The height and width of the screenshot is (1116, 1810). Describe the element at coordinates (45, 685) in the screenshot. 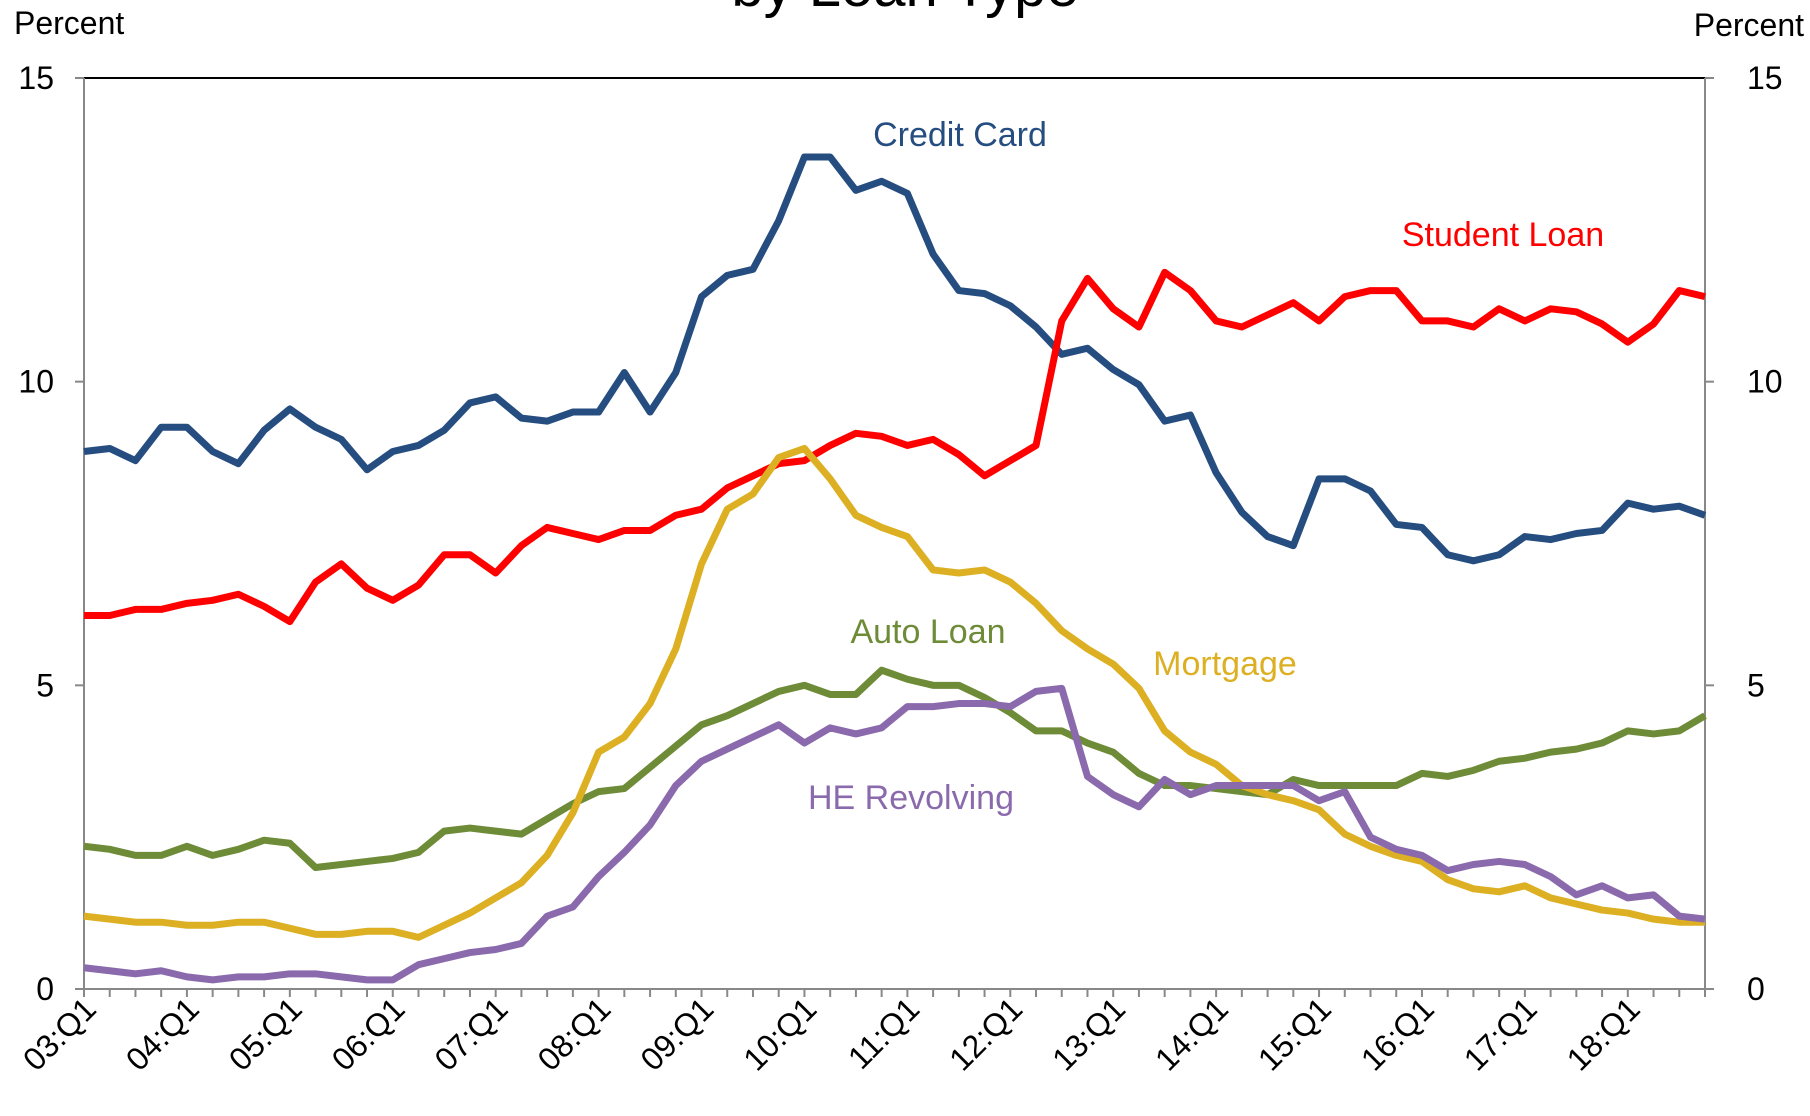

I see `y-tick-label: 5` at that location.